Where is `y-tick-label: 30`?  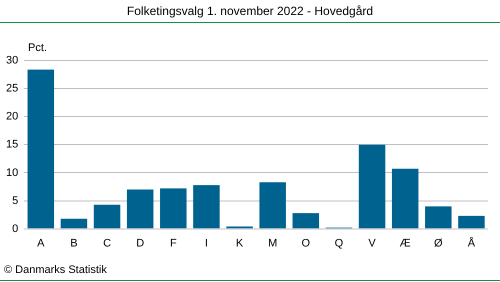
y-tick-label: 30 is located at coordinates (12, 60).